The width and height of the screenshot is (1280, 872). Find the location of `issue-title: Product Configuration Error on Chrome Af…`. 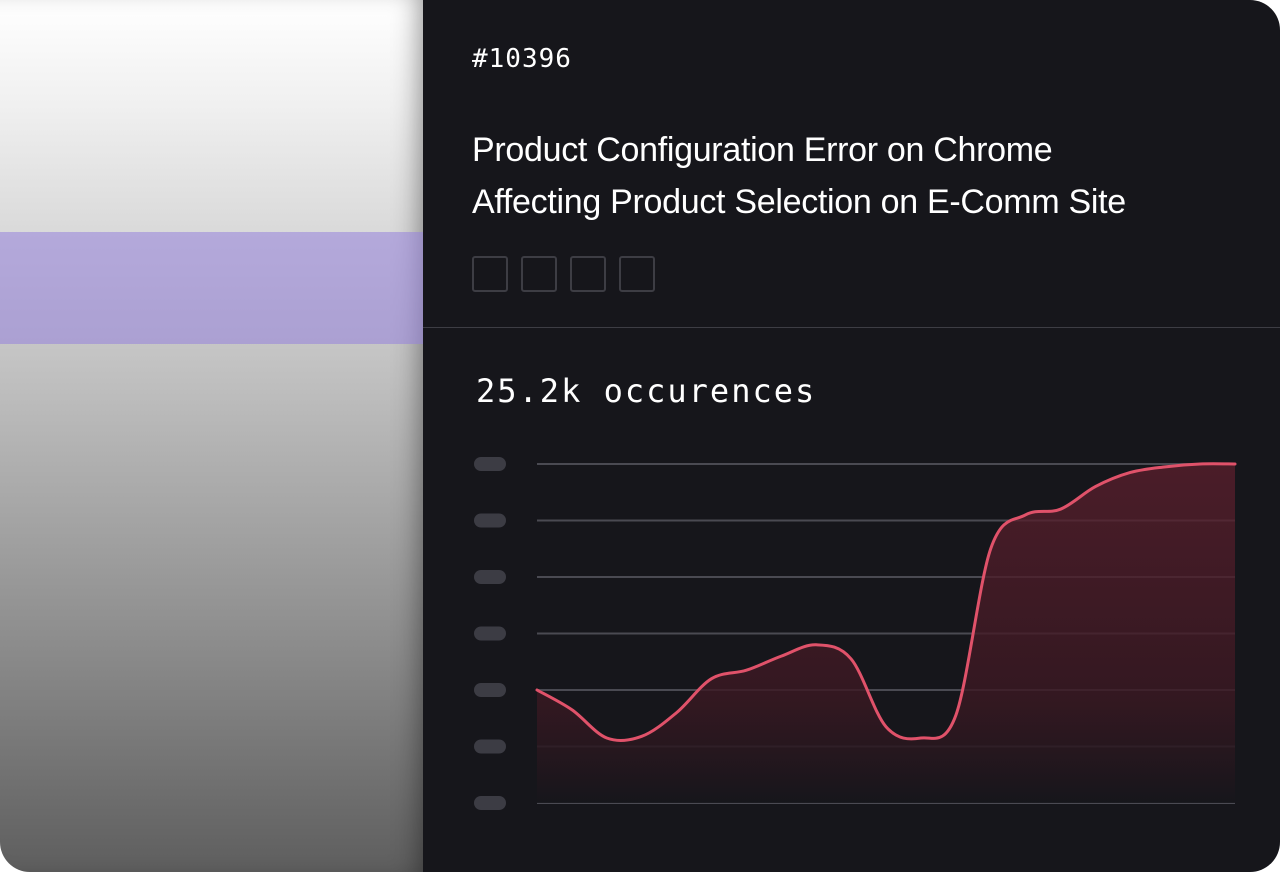

issue-title: Product Configuration Error on Chrome Af… is located at coordinates (862, 176).